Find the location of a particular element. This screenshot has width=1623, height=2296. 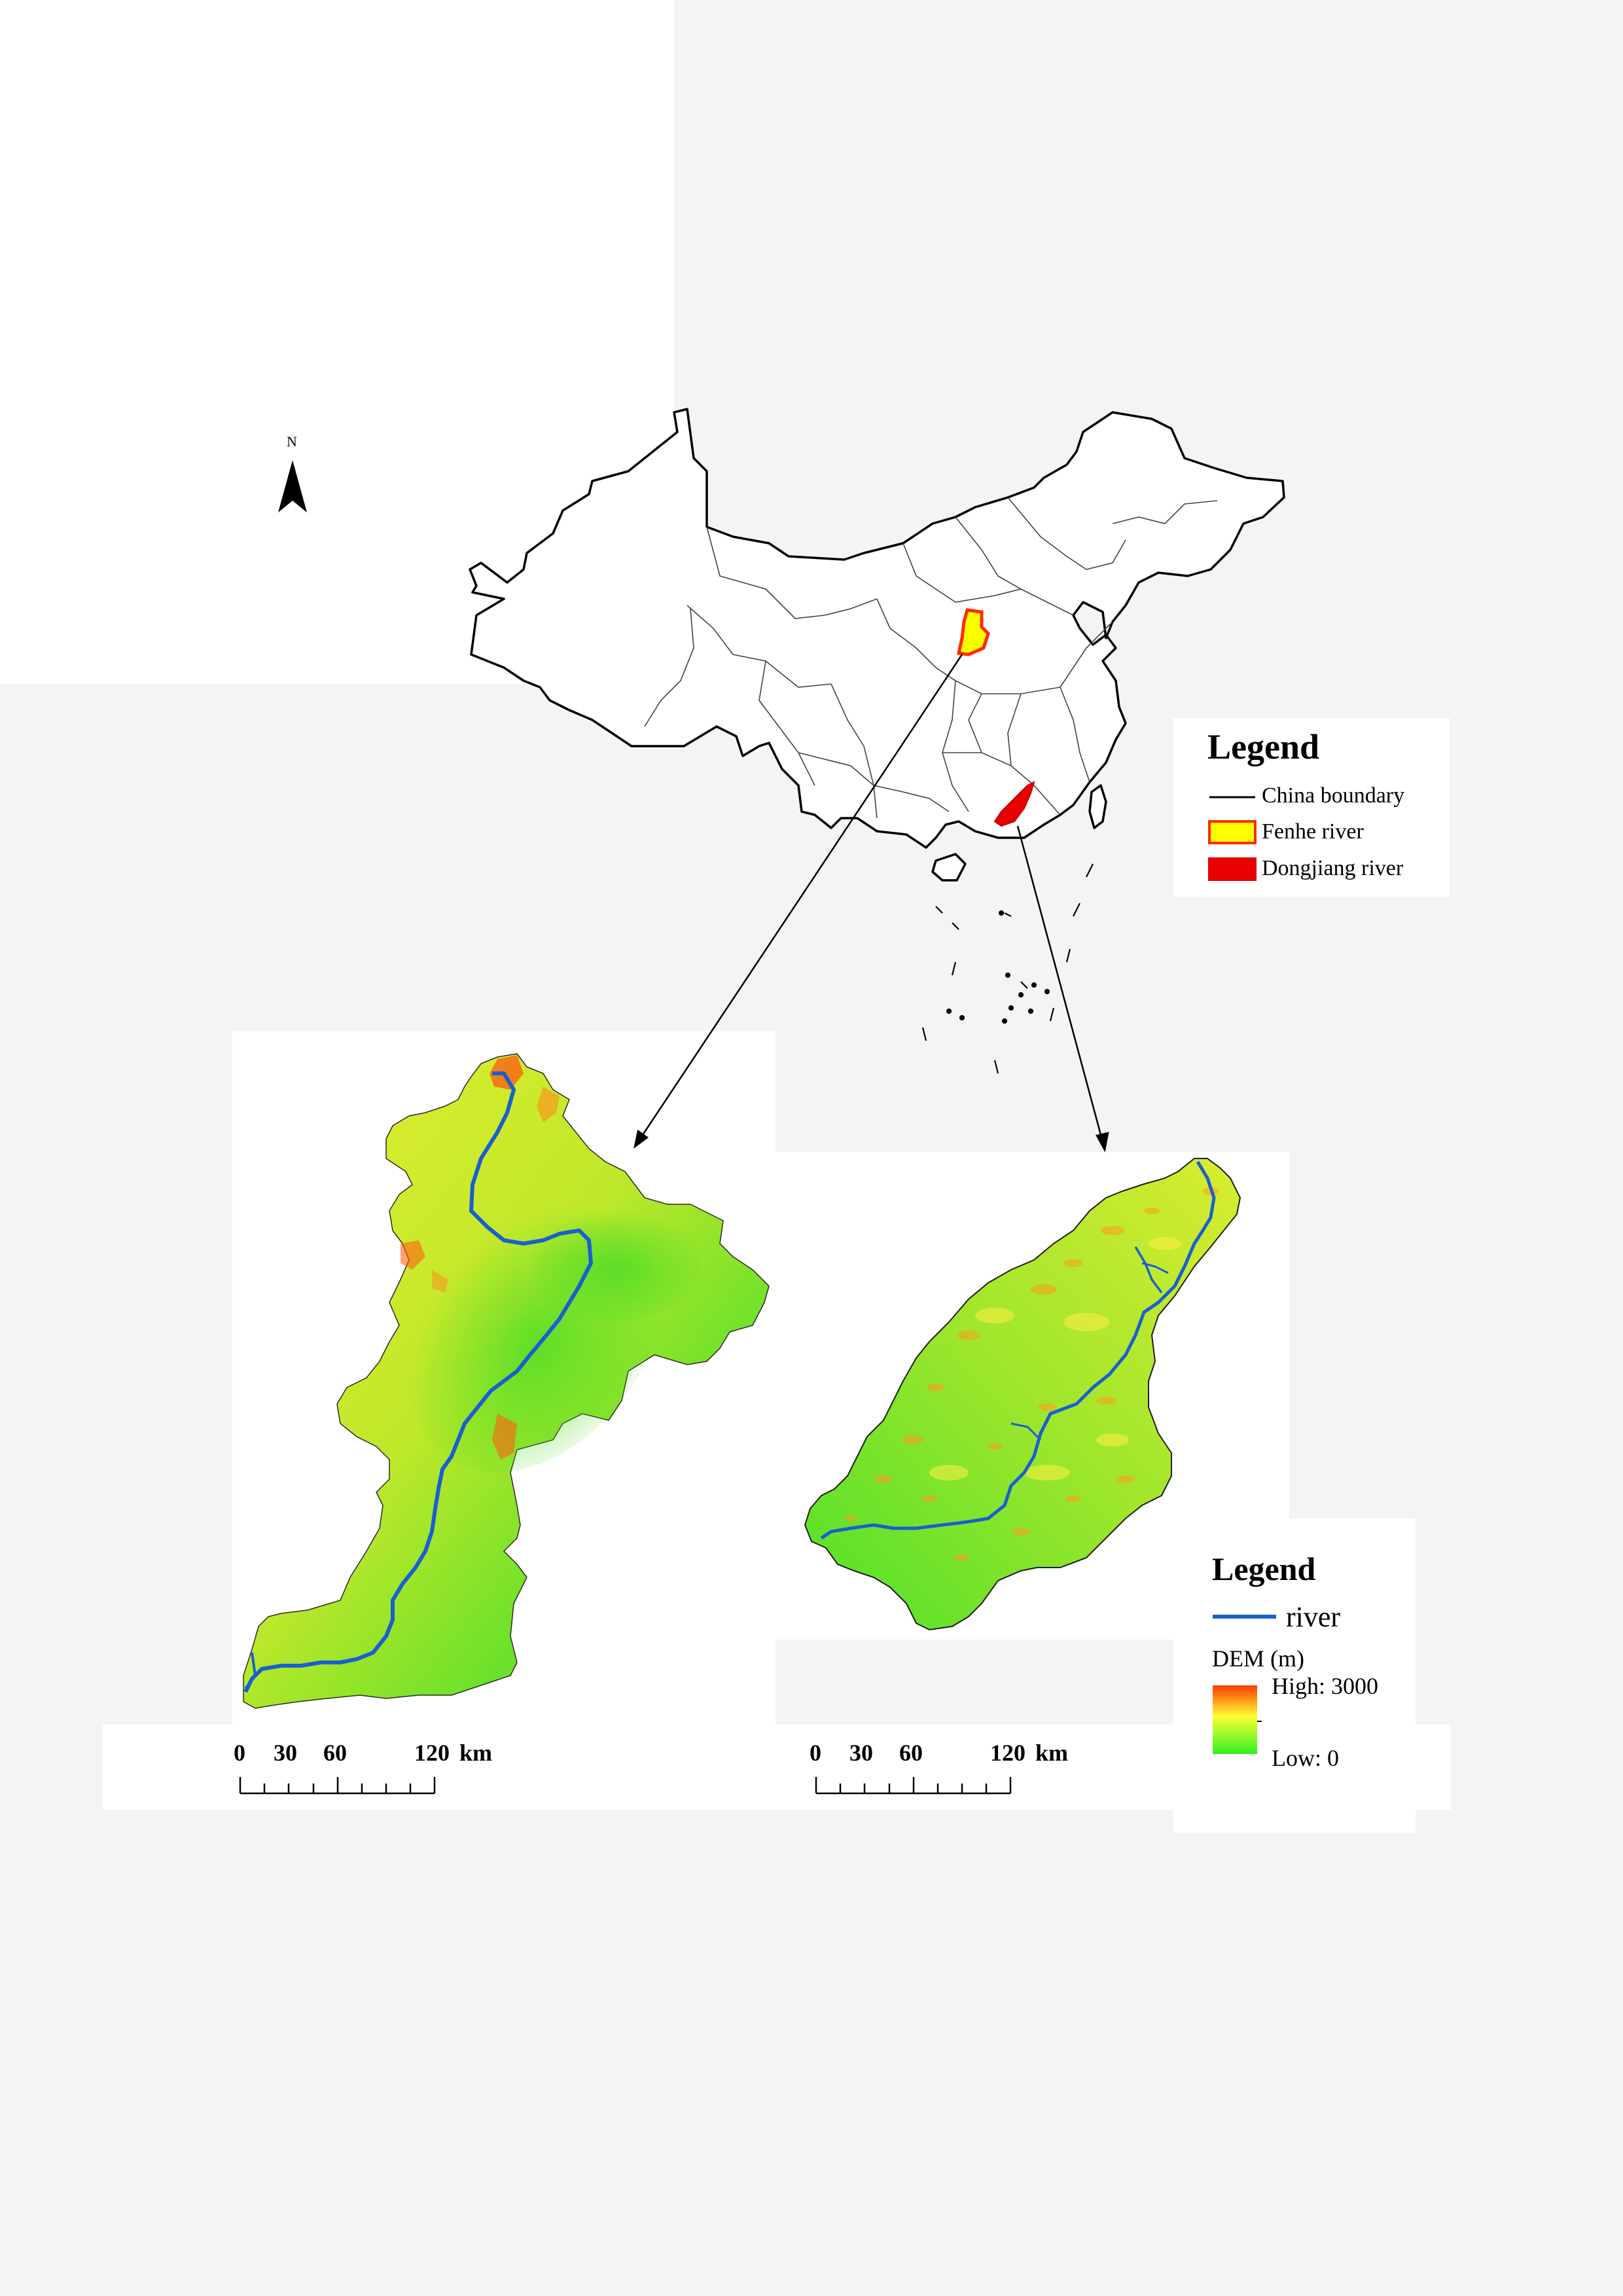

dem-title: DEM (m) is located at coordinates (1258, 1659).